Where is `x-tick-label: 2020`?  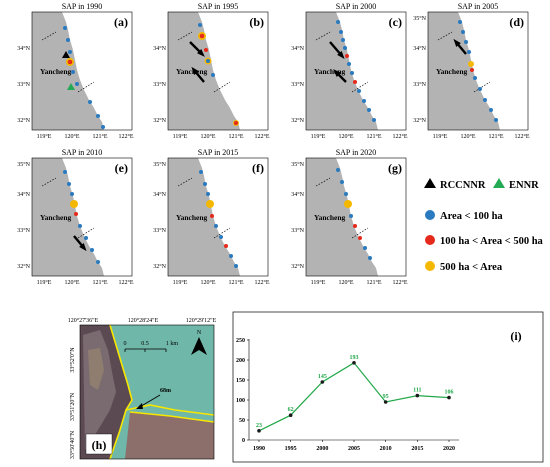 x-tick-label: 2020 is located at coordinates (449, 449).